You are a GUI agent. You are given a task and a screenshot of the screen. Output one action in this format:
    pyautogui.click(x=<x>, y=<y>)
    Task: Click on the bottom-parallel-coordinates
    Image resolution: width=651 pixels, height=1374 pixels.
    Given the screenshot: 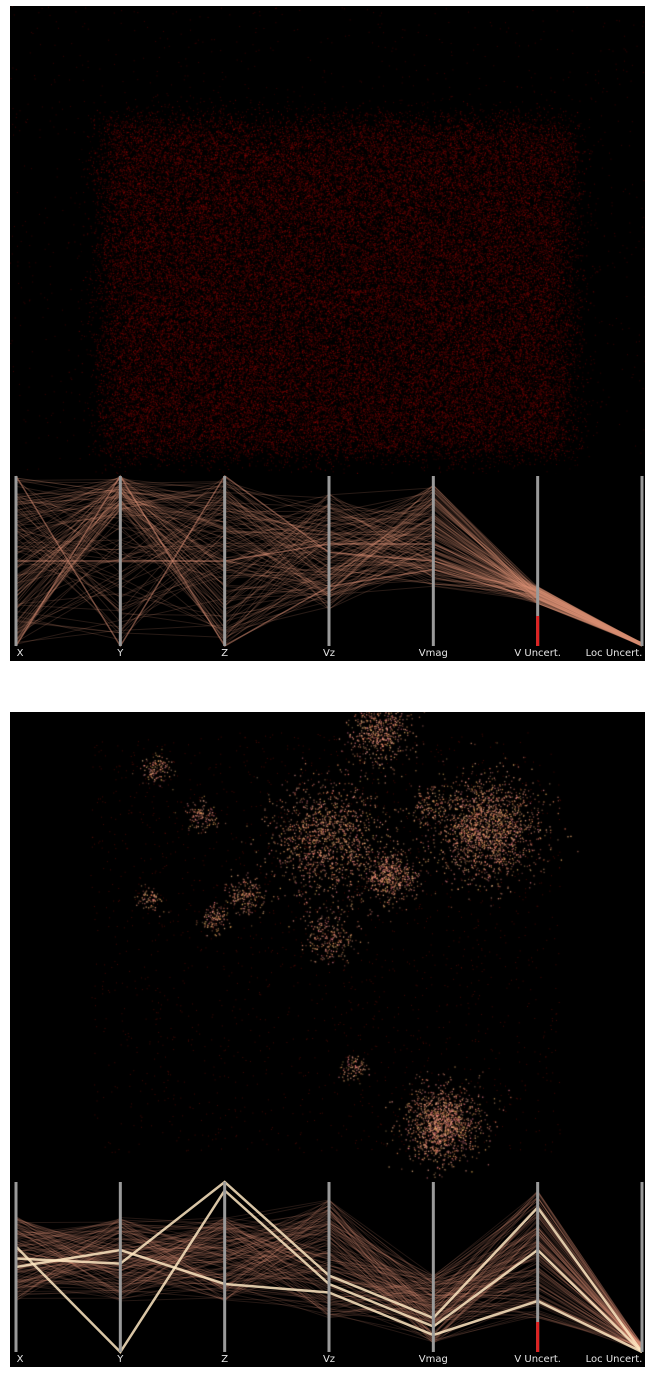 What is the action you would take?
    pyautogui.click(x=329, y=1267)
    